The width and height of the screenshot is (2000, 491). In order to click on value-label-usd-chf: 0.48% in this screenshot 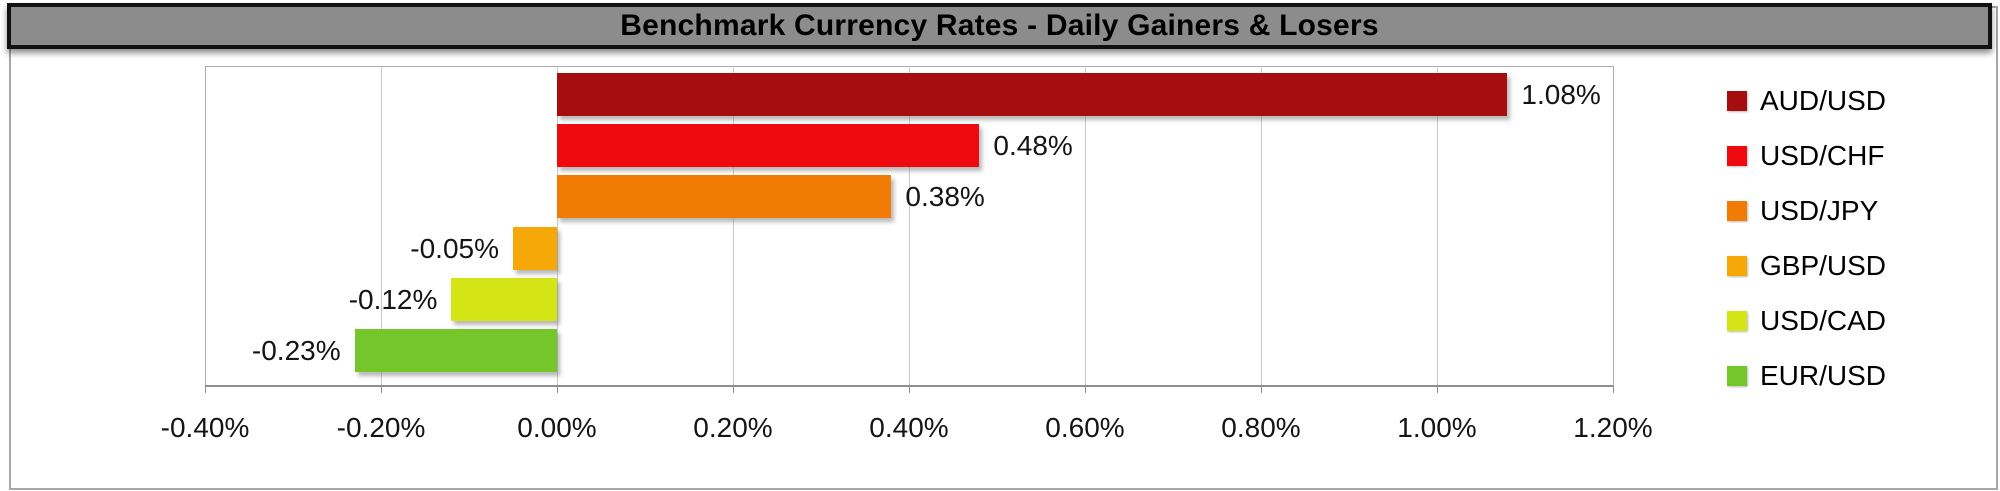, I will do `click(1033, 146)`.